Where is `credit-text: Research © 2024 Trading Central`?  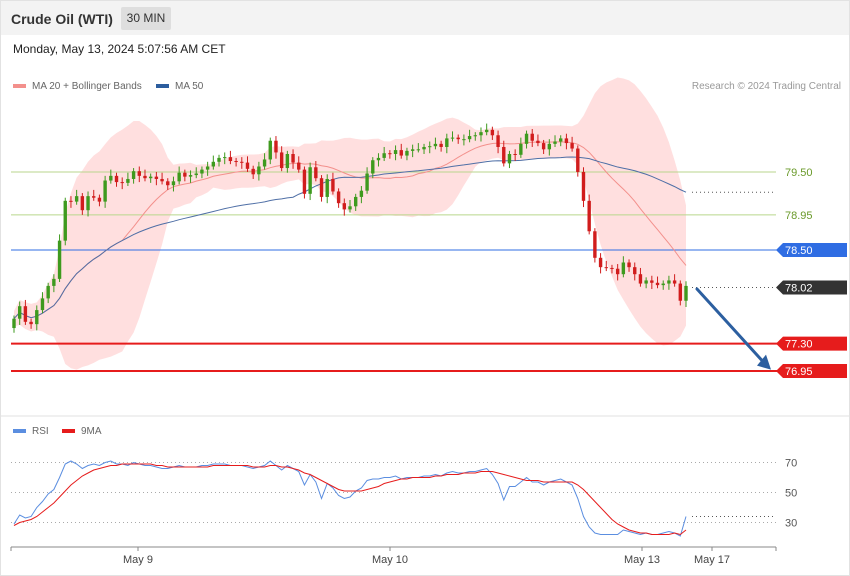
credit-text: Research © 2024 Trading Central is located at coordinates (766, 86).